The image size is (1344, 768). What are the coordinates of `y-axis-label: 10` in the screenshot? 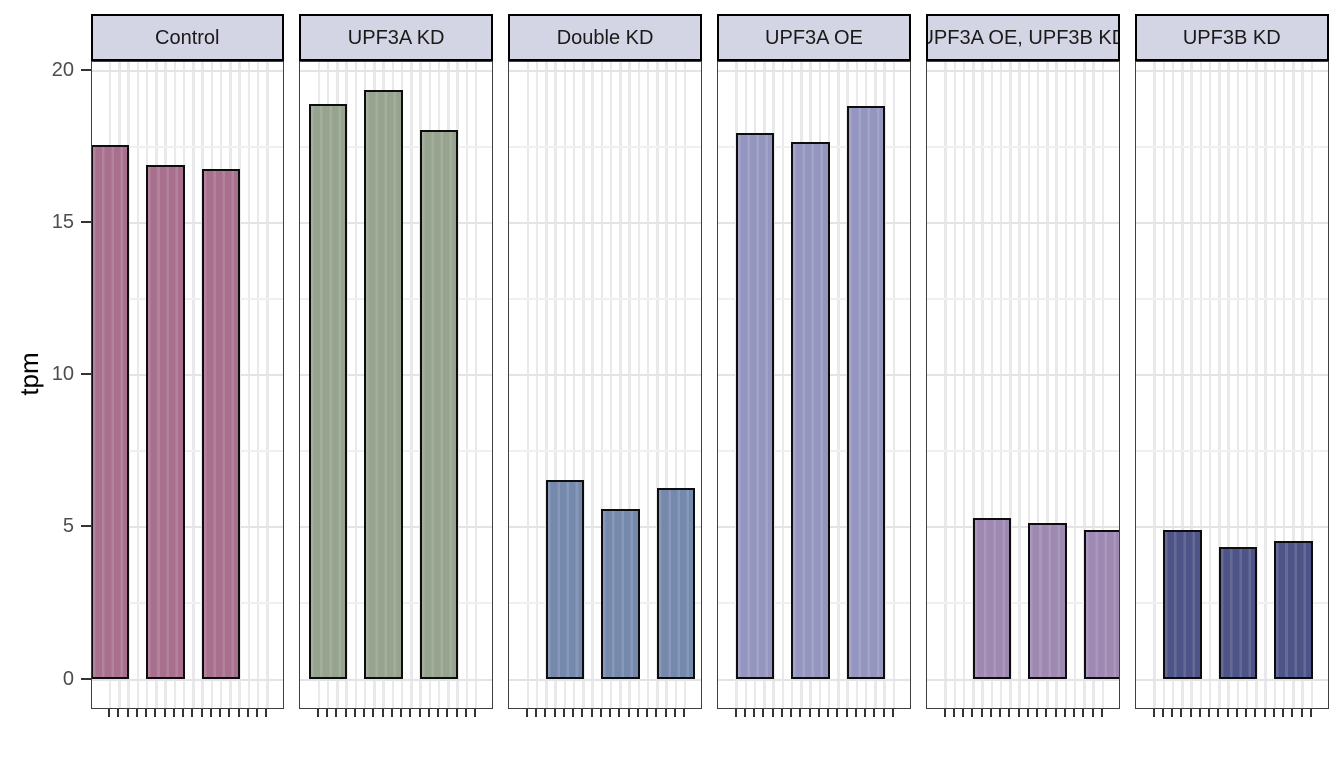 It's located at (62, 374).